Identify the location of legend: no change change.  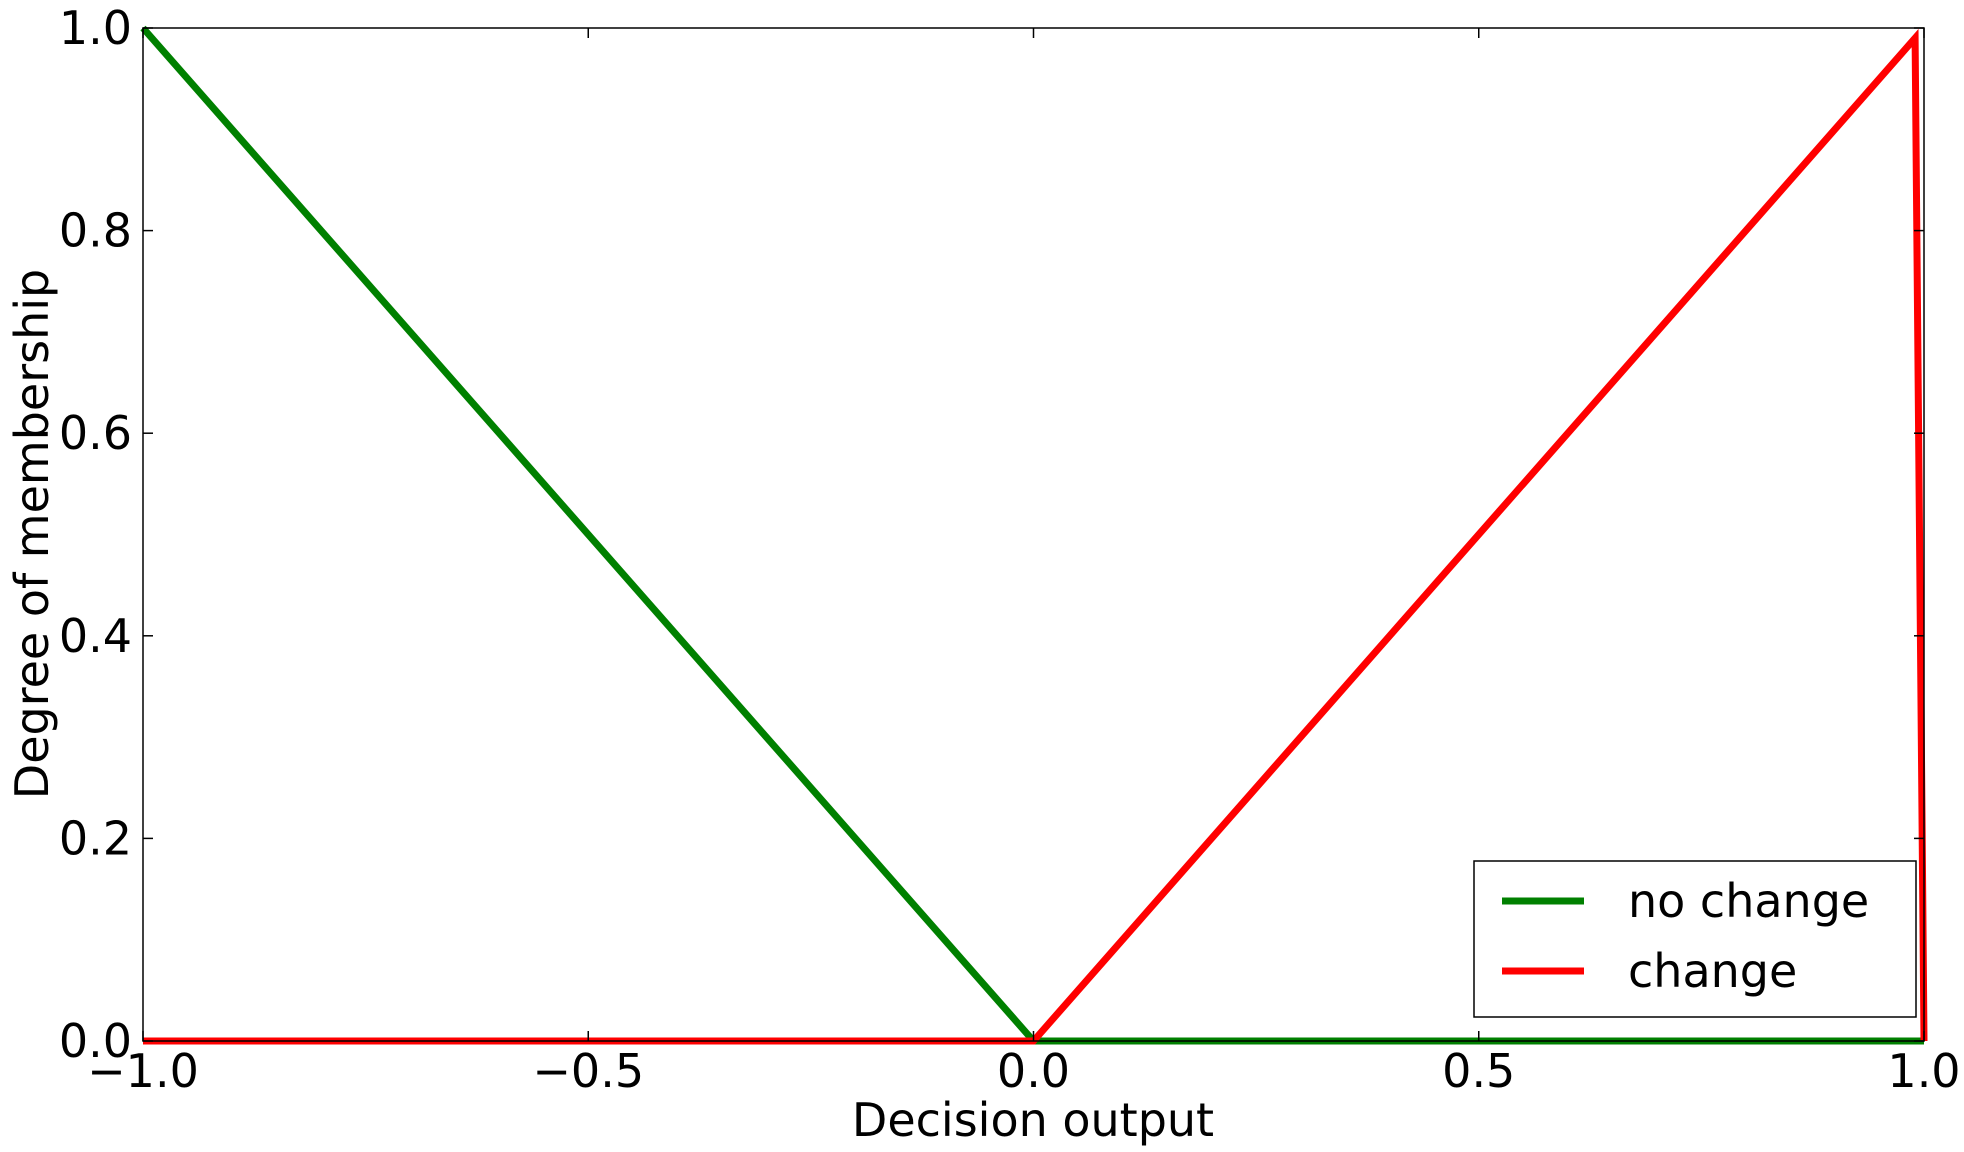
(1695, 939).